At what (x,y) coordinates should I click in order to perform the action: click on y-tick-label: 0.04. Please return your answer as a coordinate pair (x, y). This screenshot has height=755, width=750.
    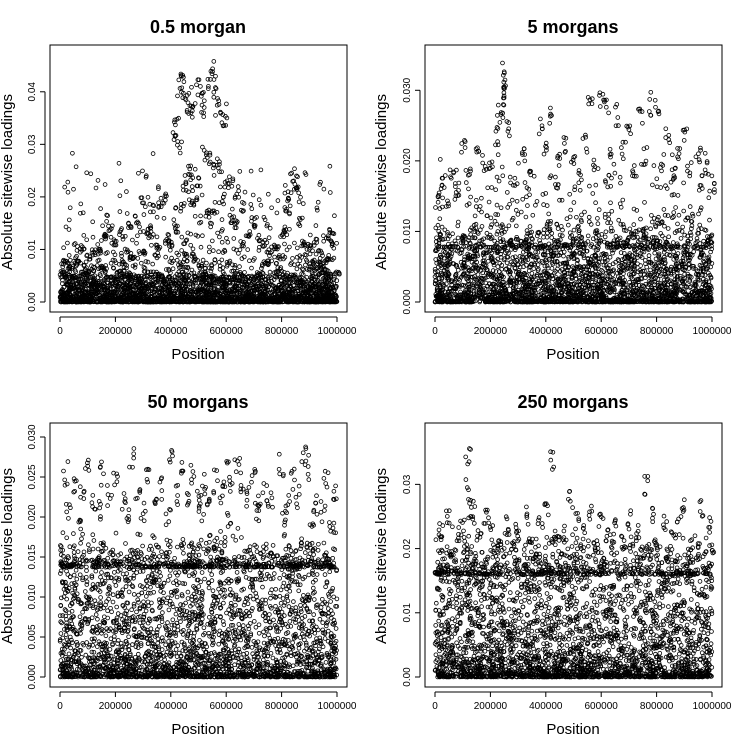
    Looking at the image, I should click on (32, 92).